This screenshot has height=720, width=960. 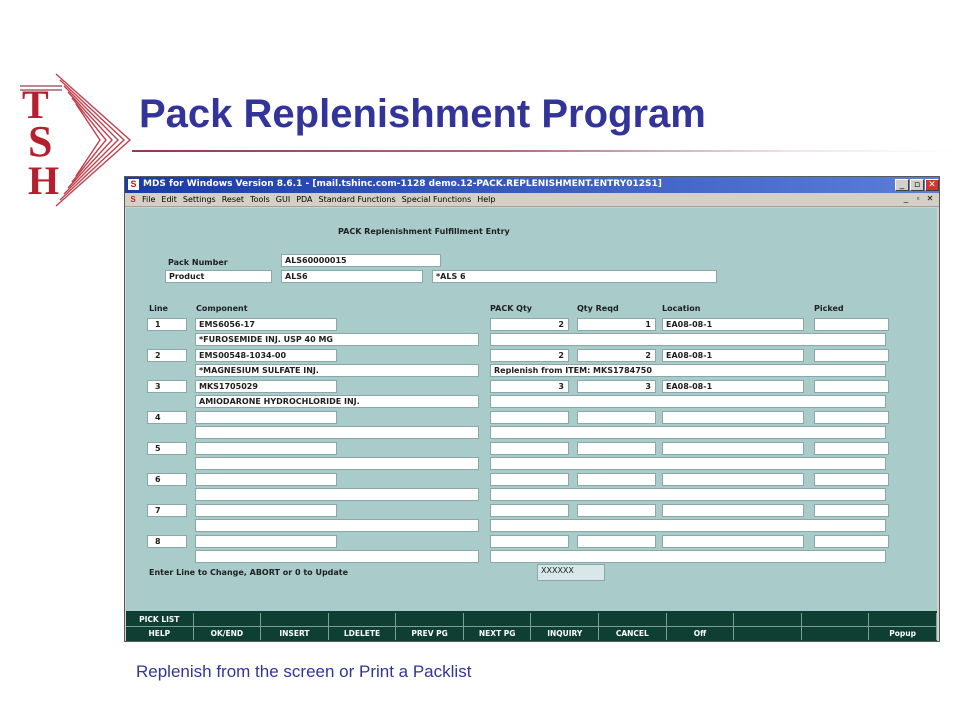 What do you see at coordinates (918, 198) in the screenshot?
I see `mdi-restore-button: ▫` at bounding box center [918, 198].